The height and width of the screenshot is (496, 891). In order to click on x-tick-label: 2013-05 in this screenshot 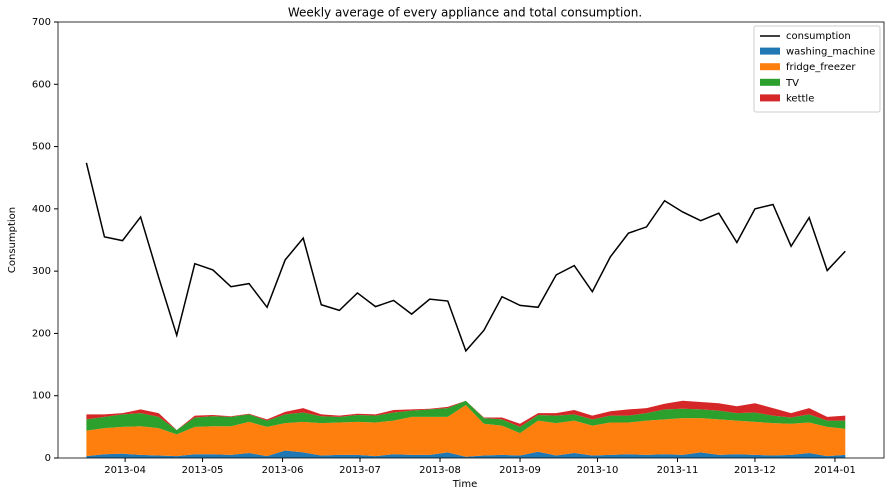, I will do `click(203, 470)`.